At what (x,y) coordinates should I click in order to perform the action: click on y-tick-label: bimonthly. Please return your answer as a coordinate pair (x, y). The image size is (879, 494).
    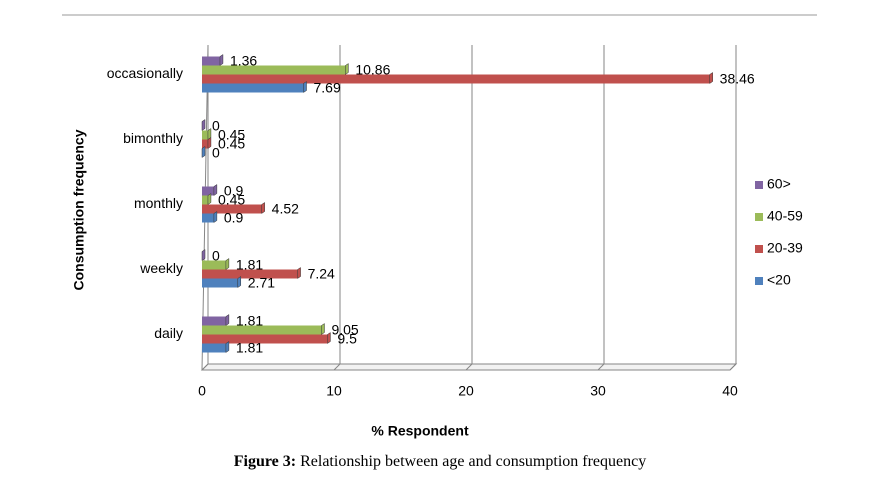
    Looking at the image, I should click on (153, 138).